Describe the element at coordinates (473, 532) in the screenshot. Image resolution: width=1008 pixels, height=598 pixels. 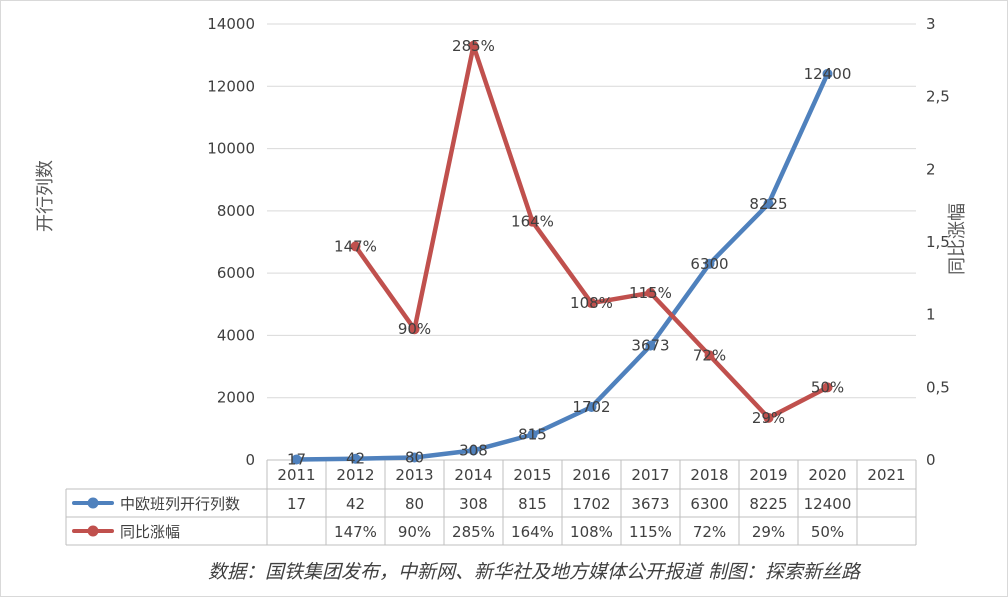
I see `table-value-cell: 285%` at that location.